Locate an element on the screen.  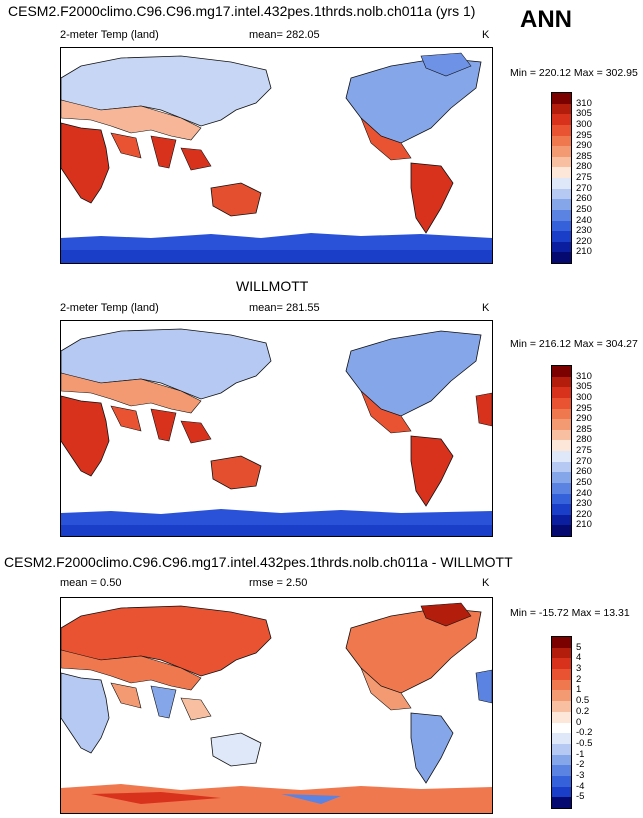
colorbar-tick-label: 250 is located at coordinates (584, 482).